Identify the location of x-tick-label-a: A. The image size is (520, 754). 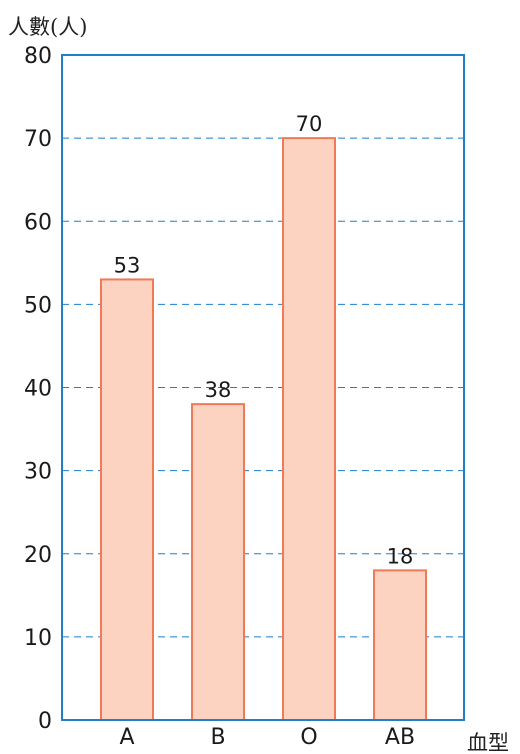
(126, 737).